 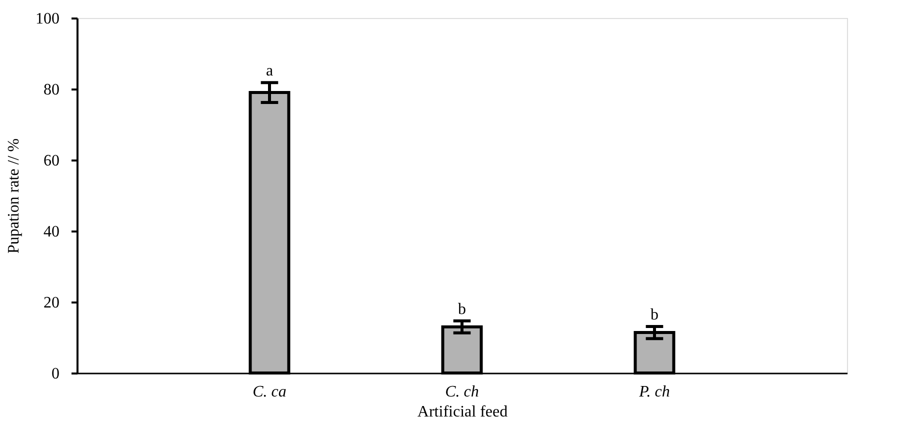 What do you see at coordinates (269, 392) in the screenshot?
I see `x-tick-label: C. ca` at bounding box center [269, 392].